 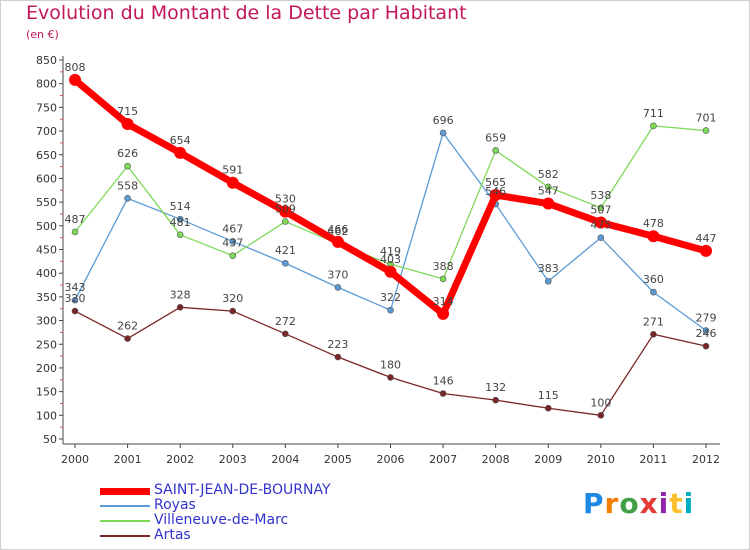 What do you see at coordinates (653, 321) in the screenshot?
I see `data-label: 271` at bounding box center [653, 321].